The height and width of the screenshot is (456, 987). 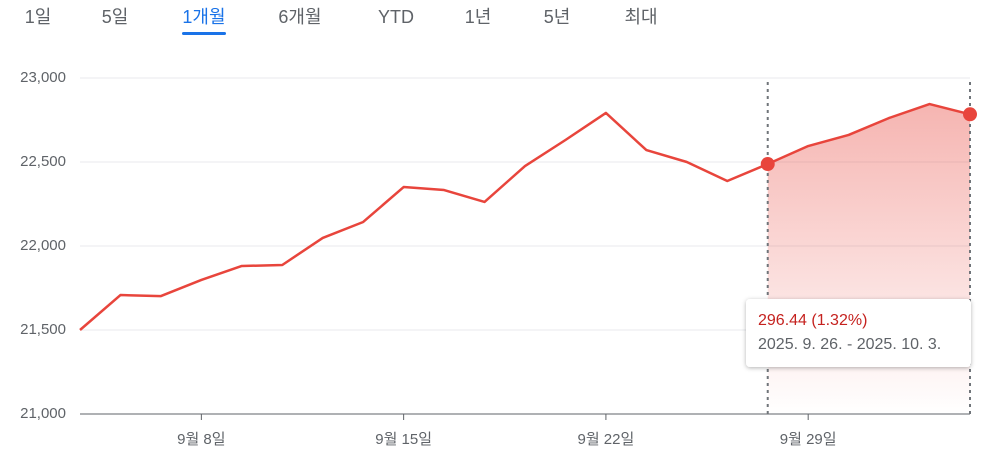 What do you see at coordinates (38, 17) in the screenshot?
I see `range-tab: 1일` at bounding box center [38, 17].